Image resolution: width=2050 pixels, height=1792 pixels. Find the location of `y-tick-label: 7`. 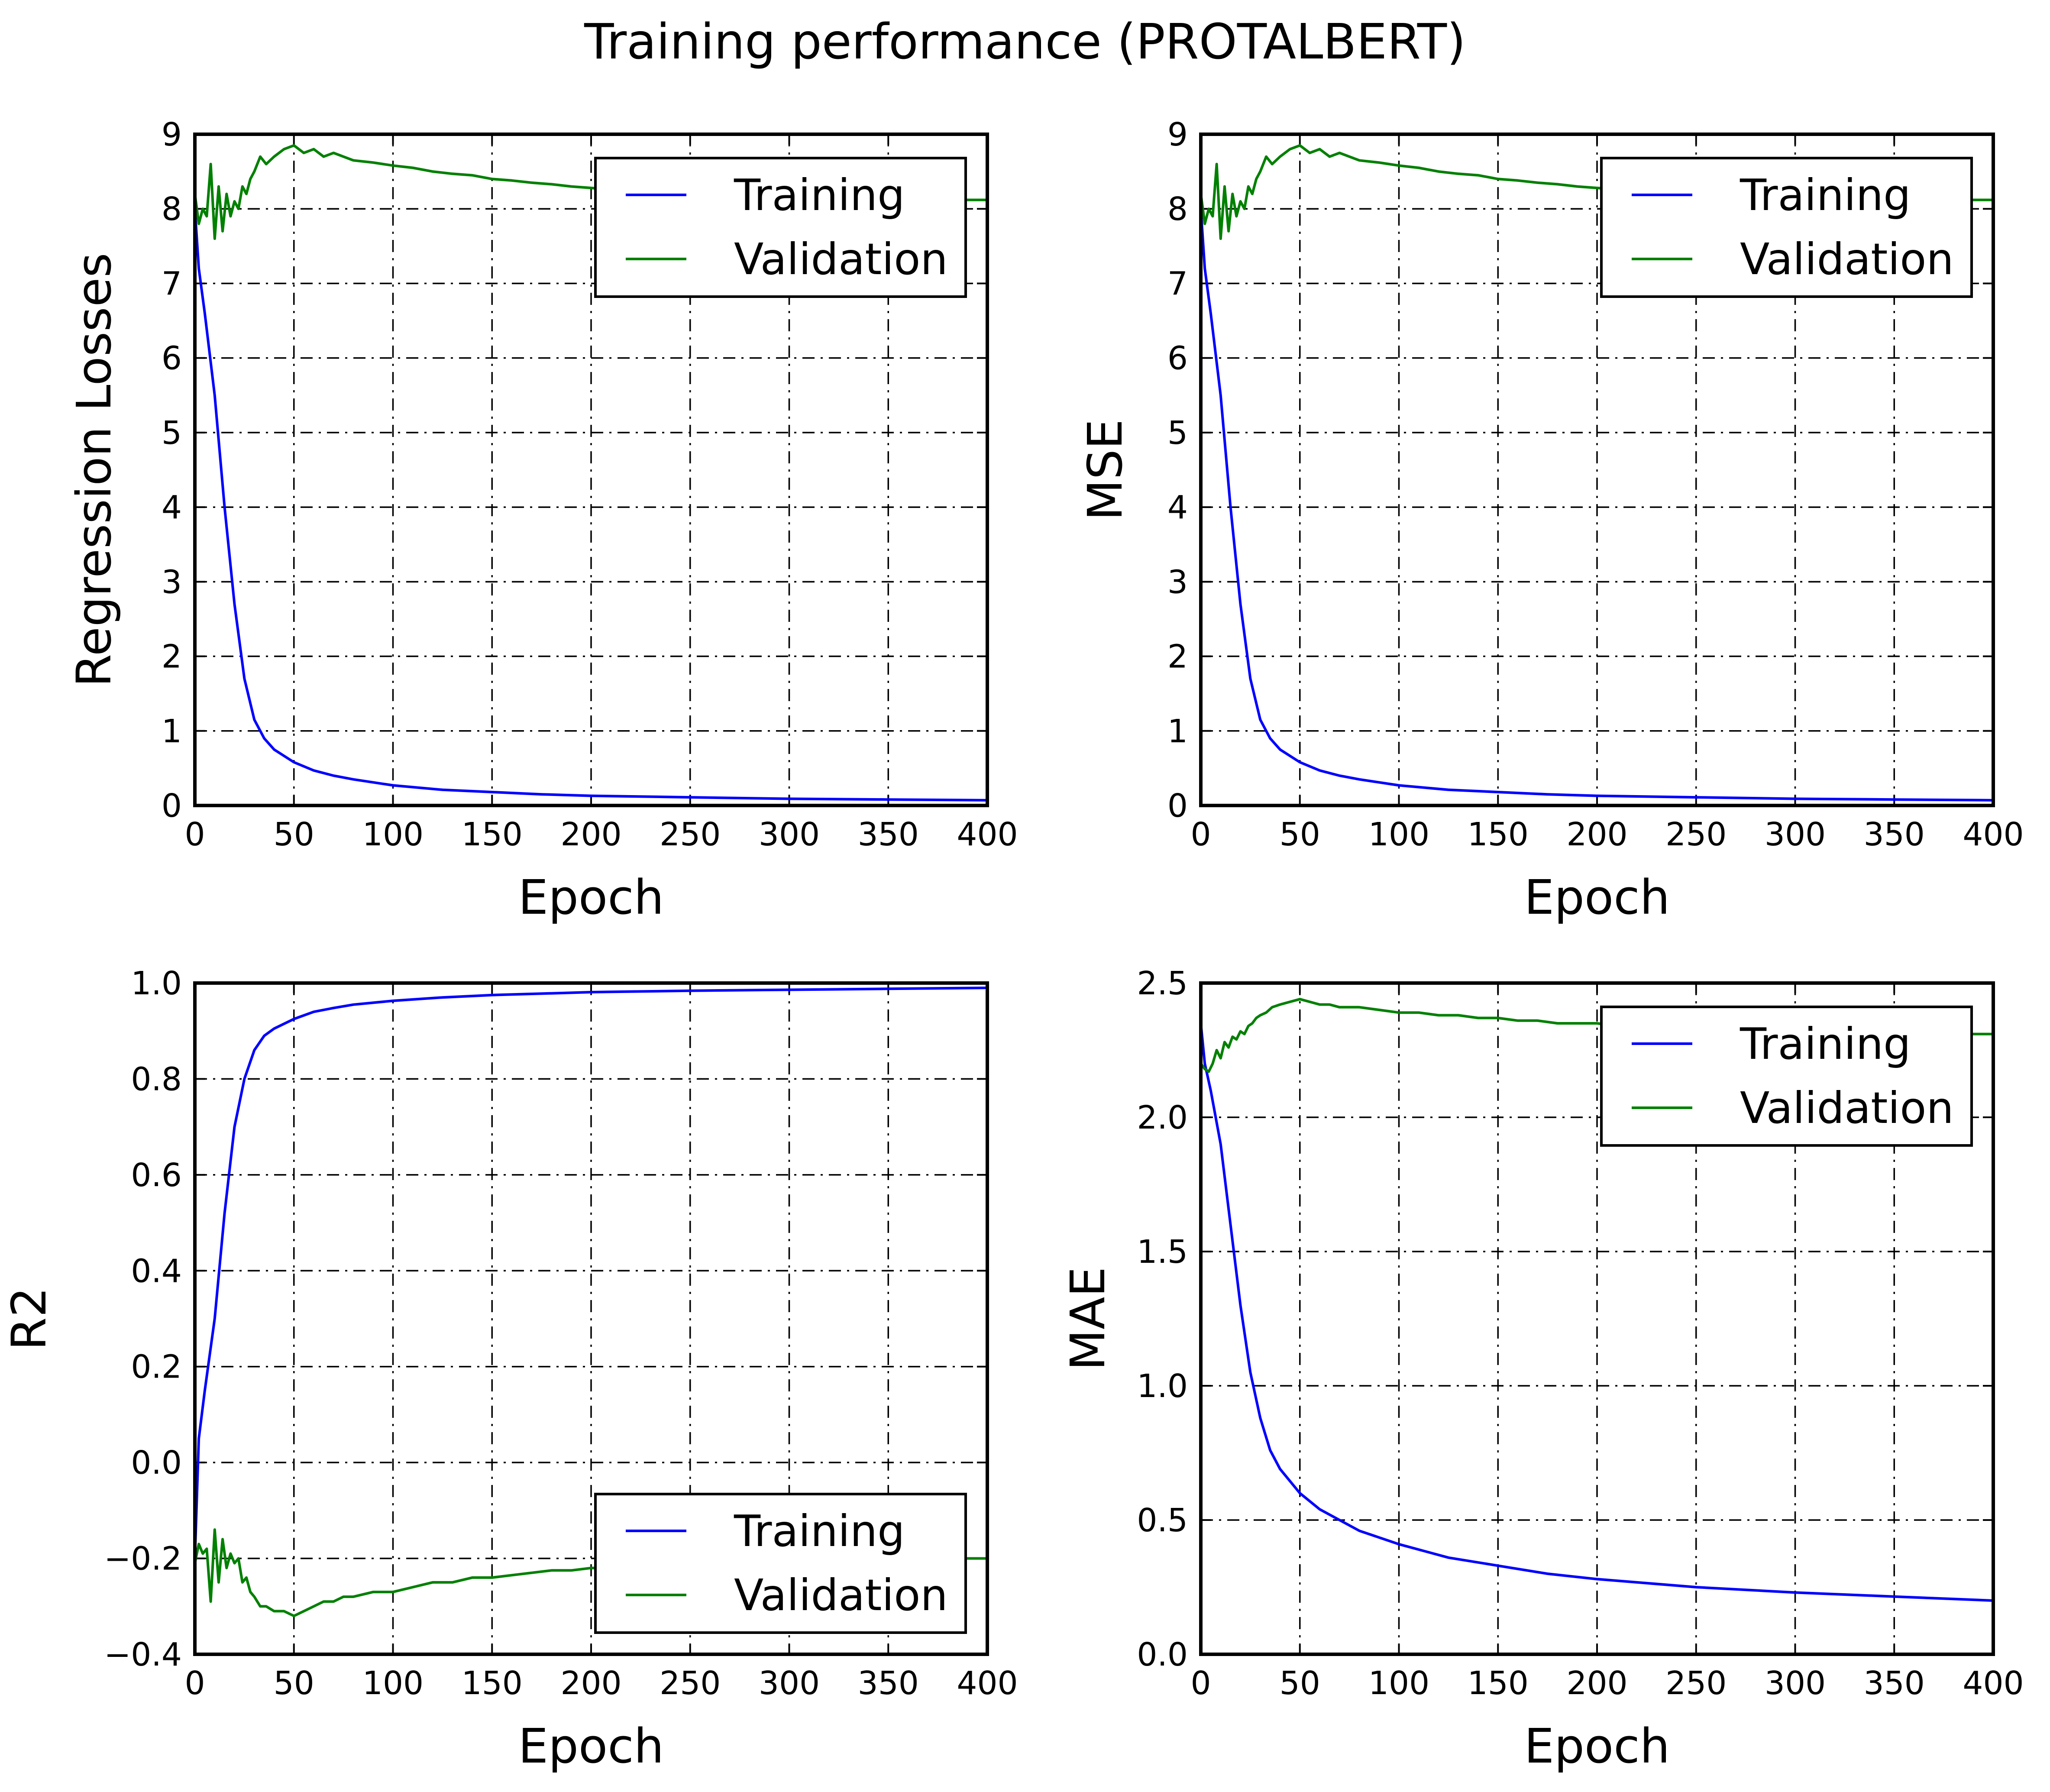

y-tick-label: 7 is located at coordinates (1177, 283).